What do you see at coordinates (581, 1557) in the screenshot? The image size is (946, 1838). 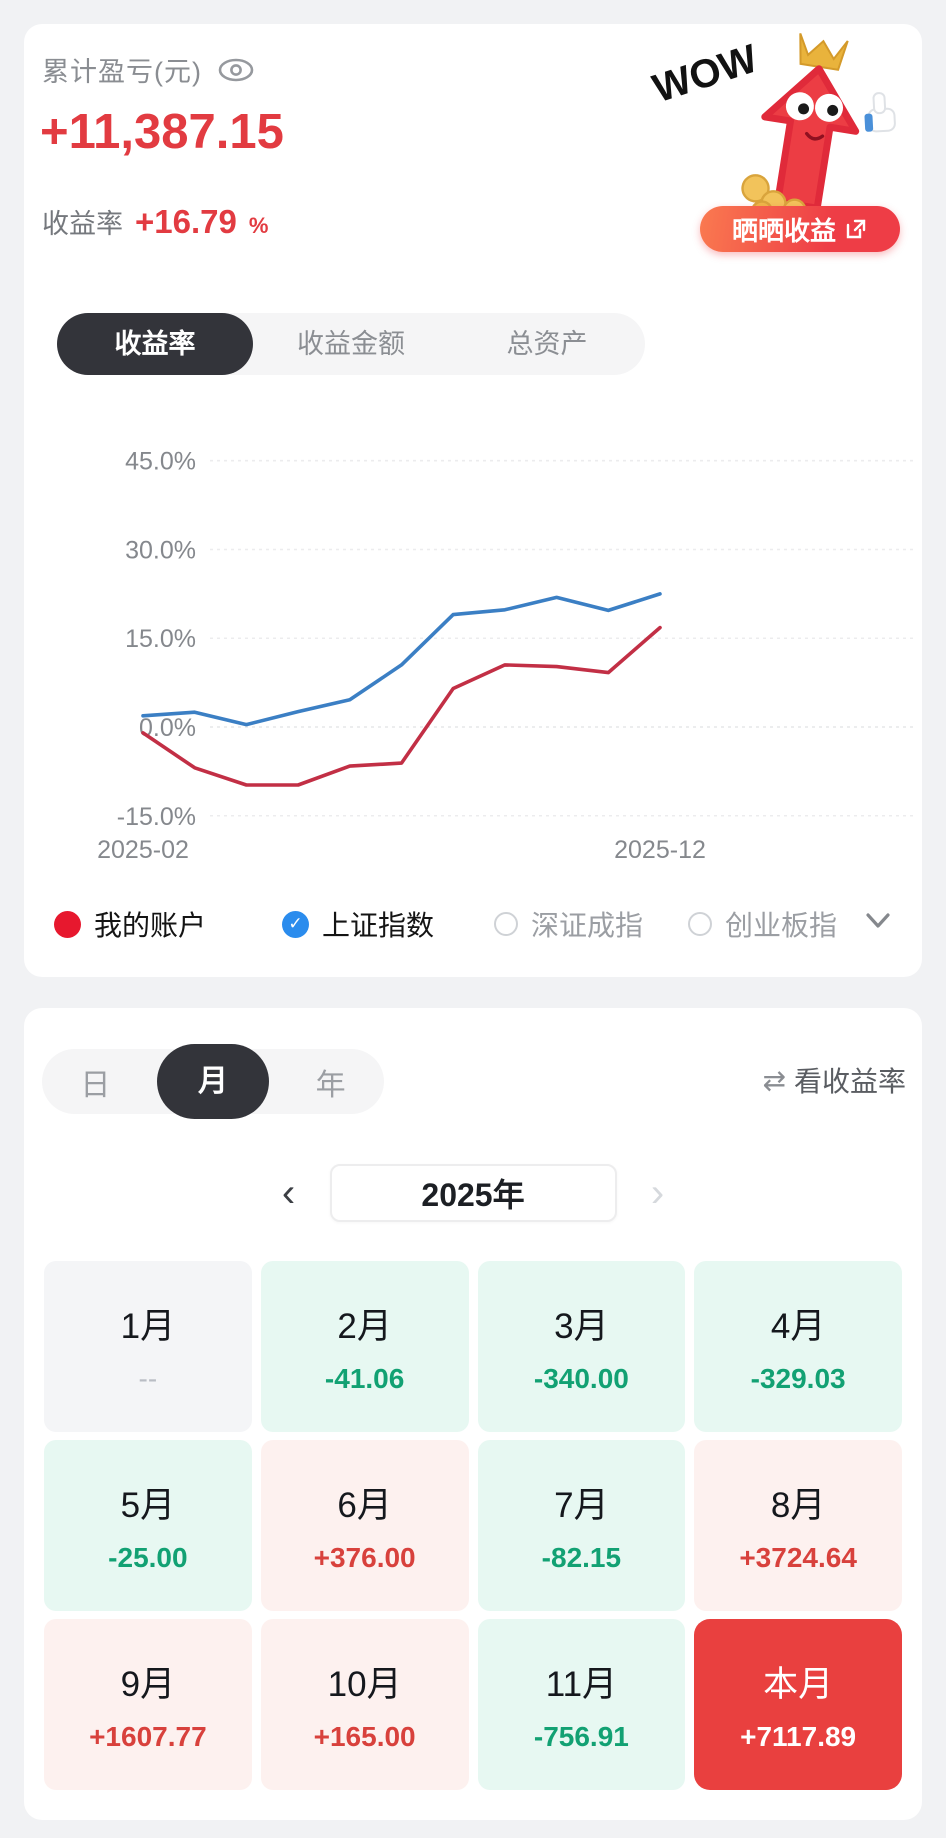 I see `month-value: -82.15` at bounding box center [581, 1557].